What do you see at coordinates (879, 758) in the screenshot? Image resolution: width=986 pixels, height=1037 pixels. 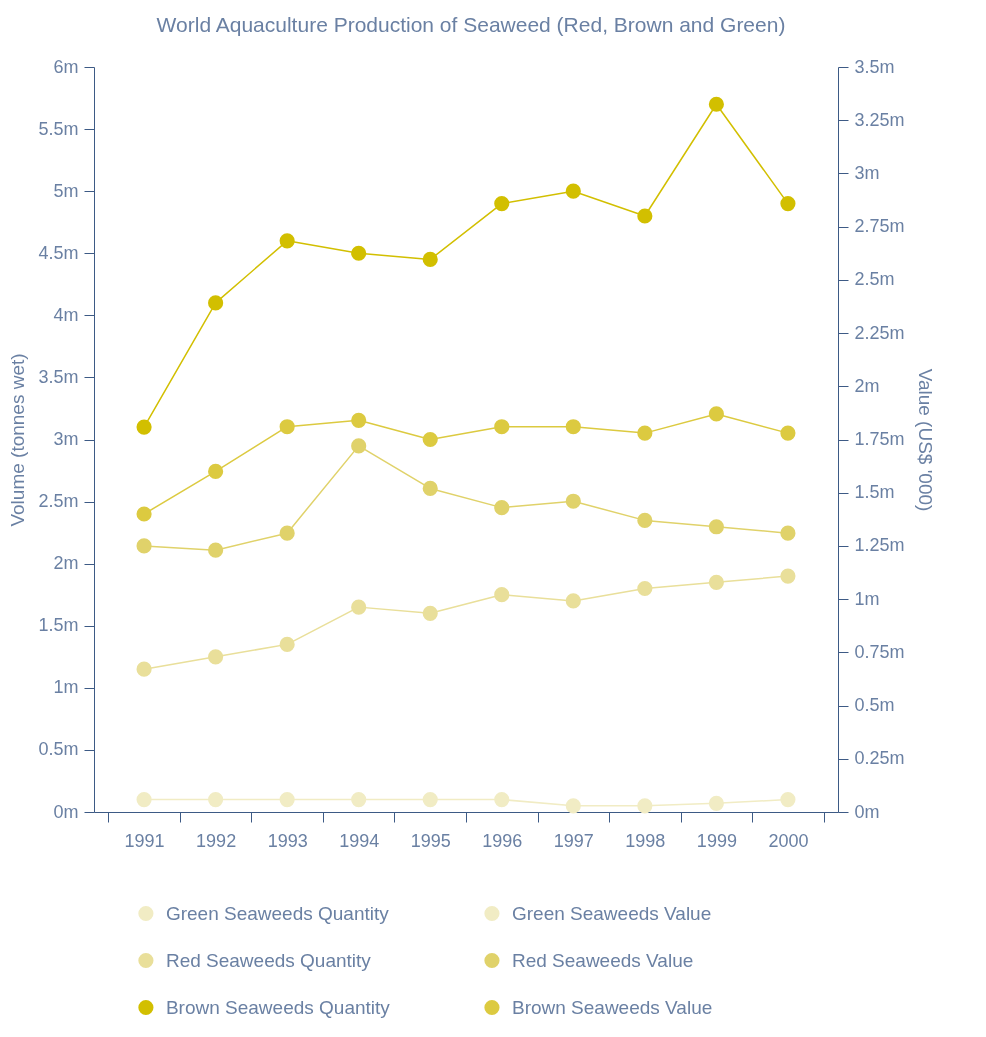 I see `y2-tick-label: 0.25m` at bounding box center [879, 758].